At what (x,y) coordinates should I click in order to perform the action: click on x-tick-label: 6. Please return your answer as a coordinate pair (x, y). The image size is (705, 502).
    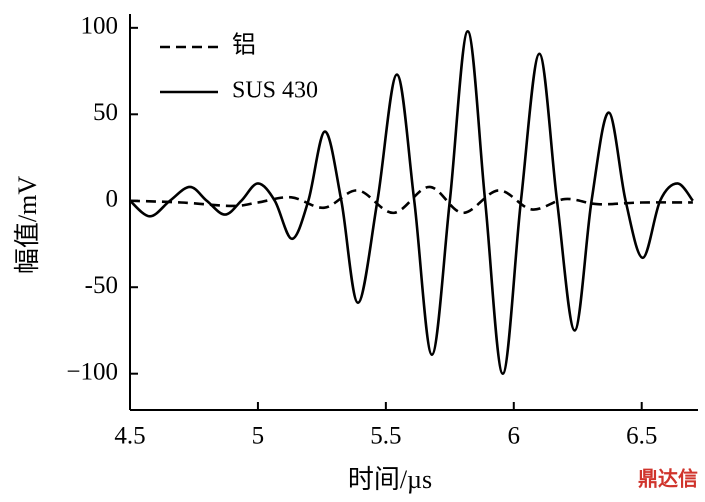
    Looking at the image, I should click on (514, 436).